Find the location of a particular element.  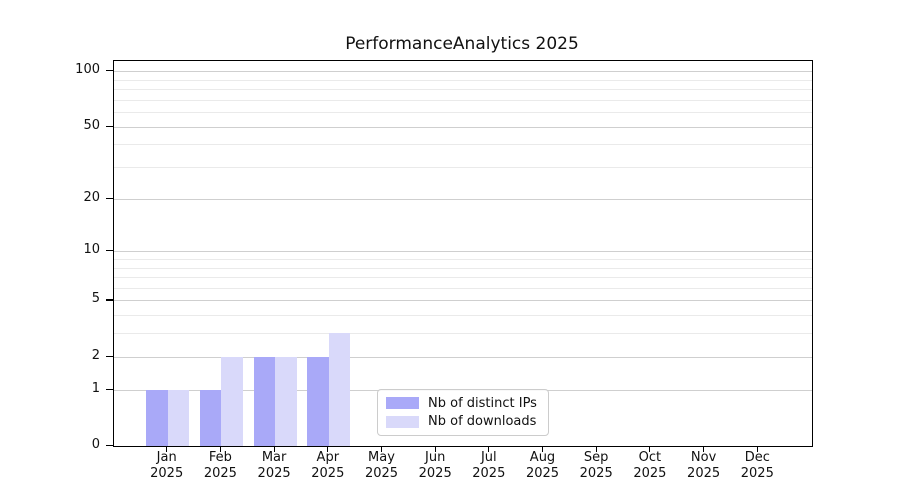

chart-title: PerformanceAnalytics 2025 is located at coordinates (462, 44).